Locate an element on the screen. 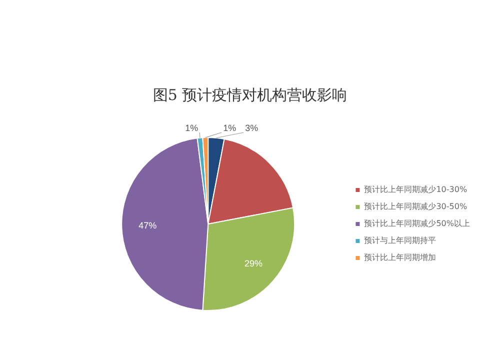  data-label: 3% is located at coordinates (251, 127).